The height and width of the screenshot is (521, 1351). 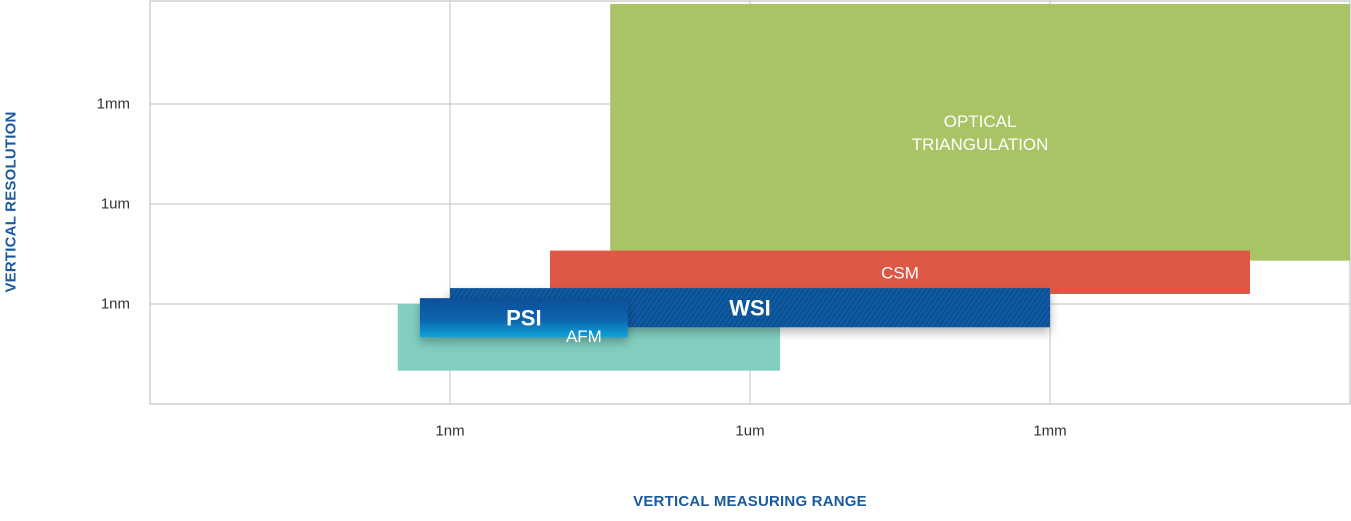 I want to click on y-tick-label: 1nm, so click(x=115, y=304).